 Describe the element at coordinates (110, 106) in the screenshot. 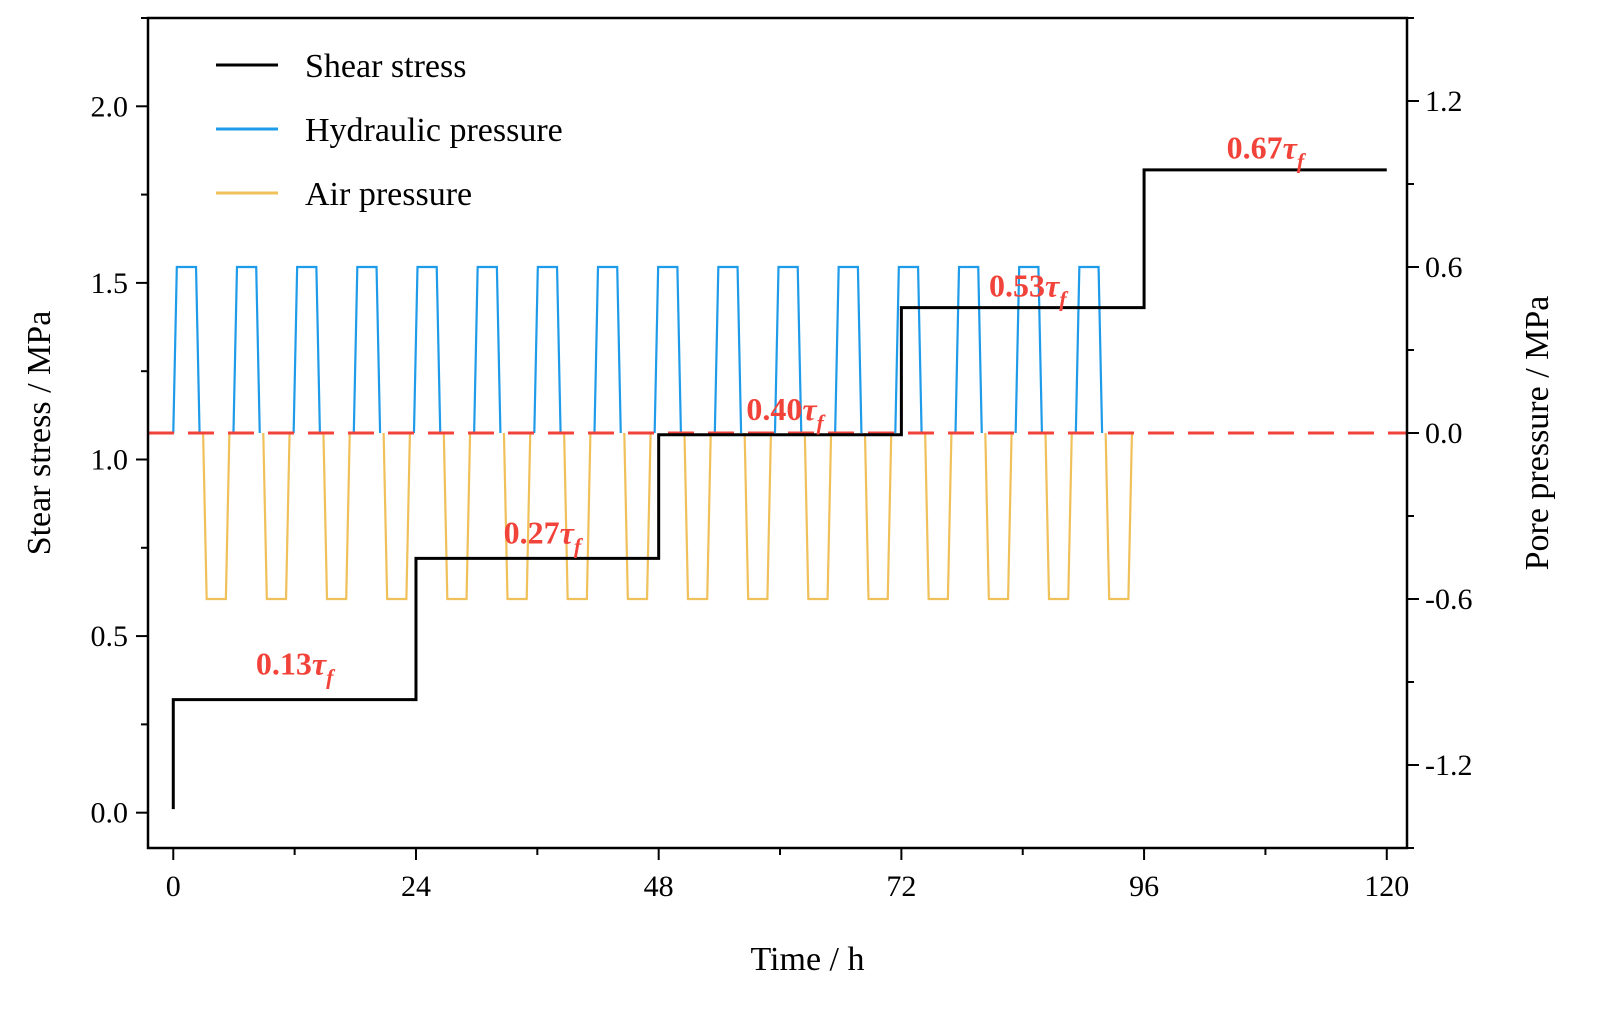

I see `y-left-tick-label: 2.0` at that location.